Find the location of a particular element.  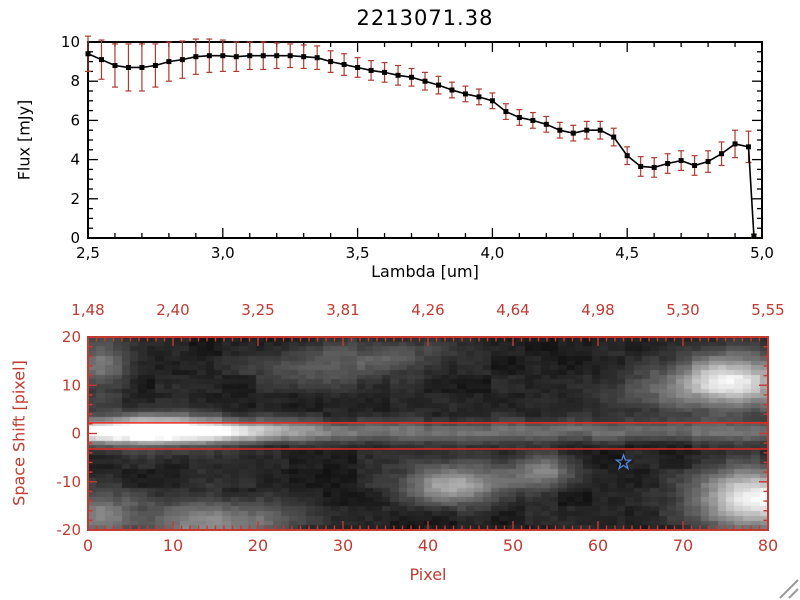

pixel-tick-label: 70 is located at coordinates (683, 545).